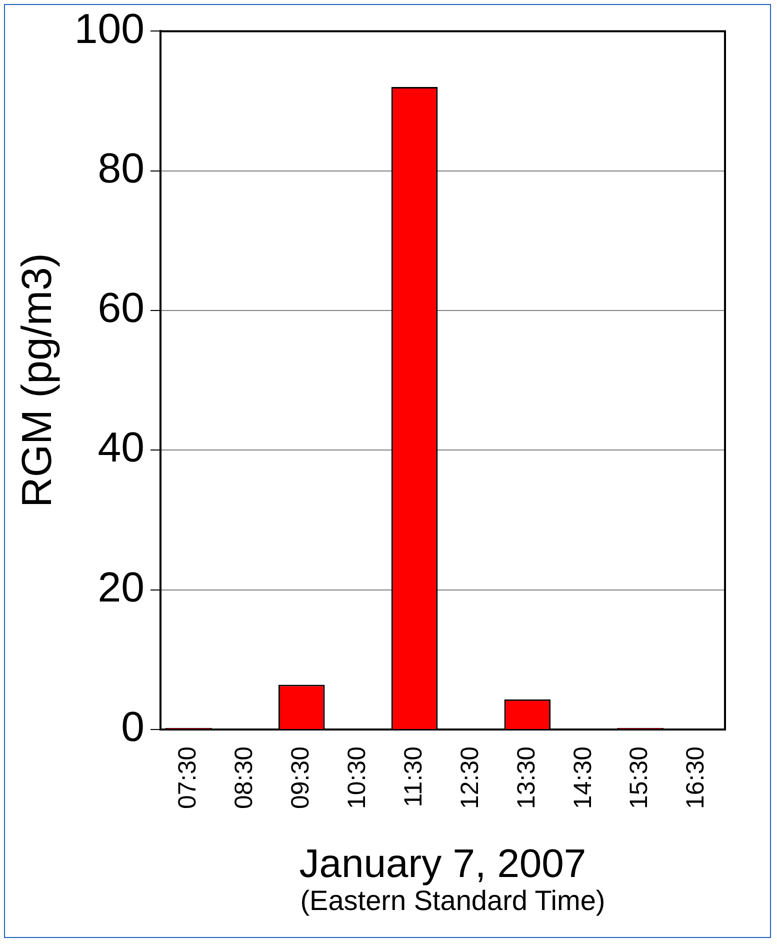 Image resolution: width=777 pixels, height=944 pixels. What do you see at coordinates (582, 777) in the screenshot?
I see `x-tick-label: 14:30` at bounding box center [582, 777].